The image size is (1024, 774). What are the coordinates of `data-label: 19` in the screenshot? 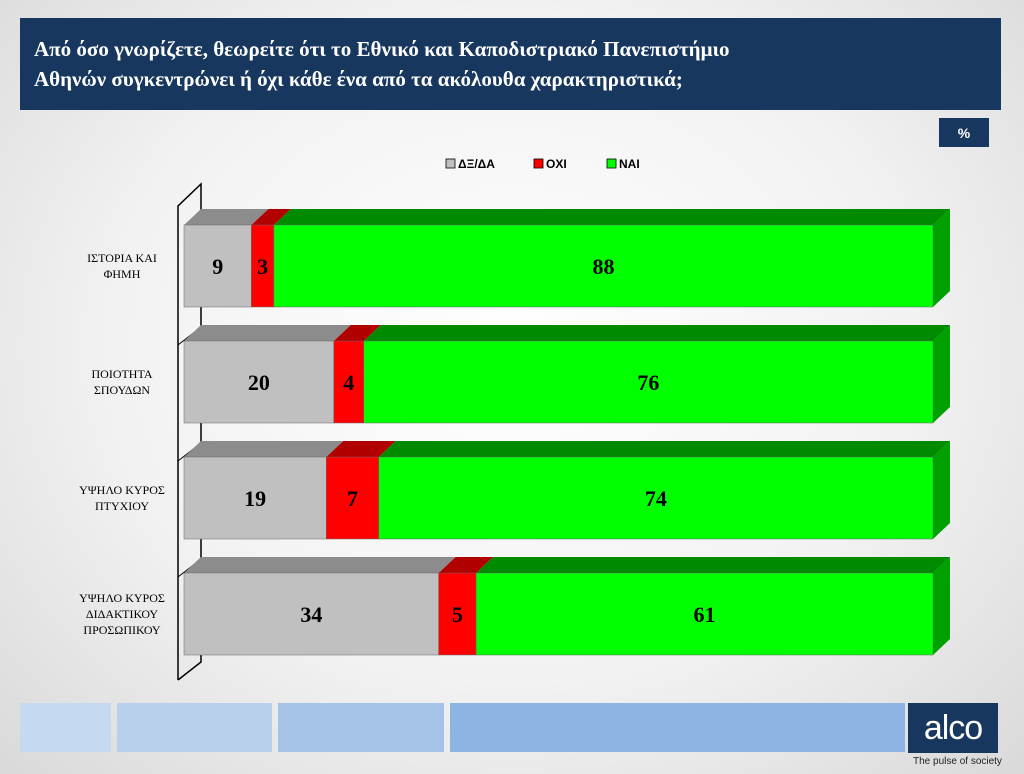 It's located at (255, 498).